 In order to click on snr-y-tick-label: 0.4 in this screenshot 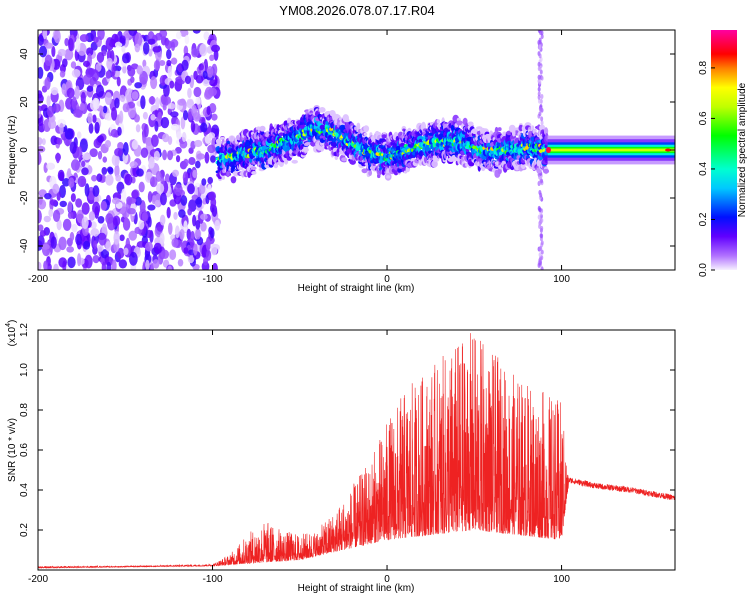, I will do `click(24, 490)`.